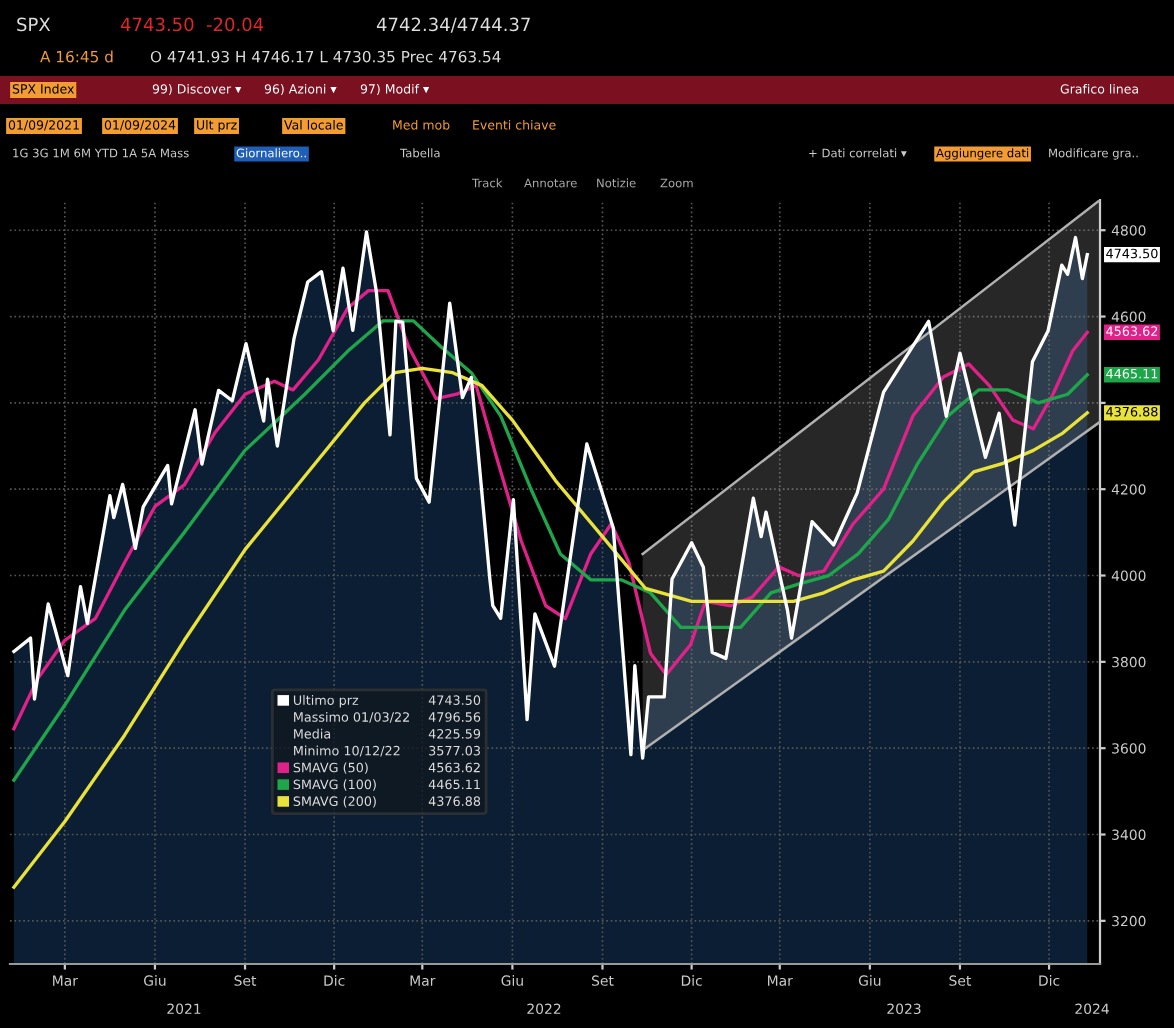 The width and height of the screenshot is (1174, 1028). Describe the element at coordinates (34, 24) in the screenshot. I see `text: SPX` at that location.